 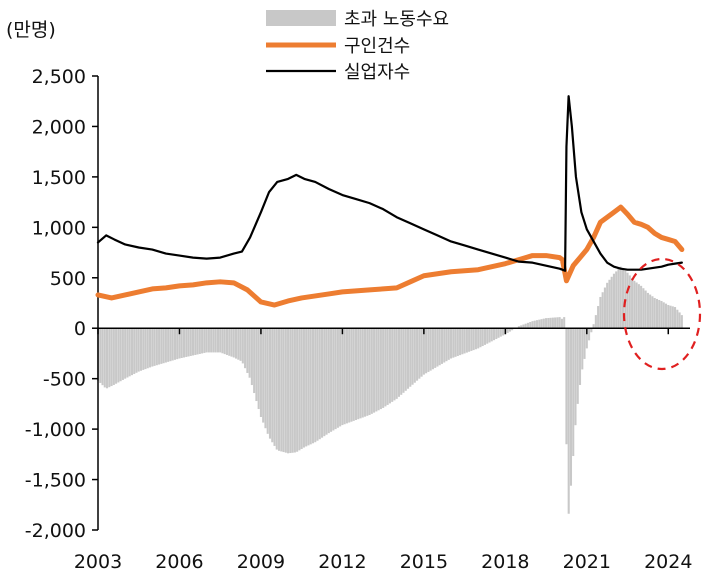 I want to click on y-tick-label: -500, so click(x=64, y=380).